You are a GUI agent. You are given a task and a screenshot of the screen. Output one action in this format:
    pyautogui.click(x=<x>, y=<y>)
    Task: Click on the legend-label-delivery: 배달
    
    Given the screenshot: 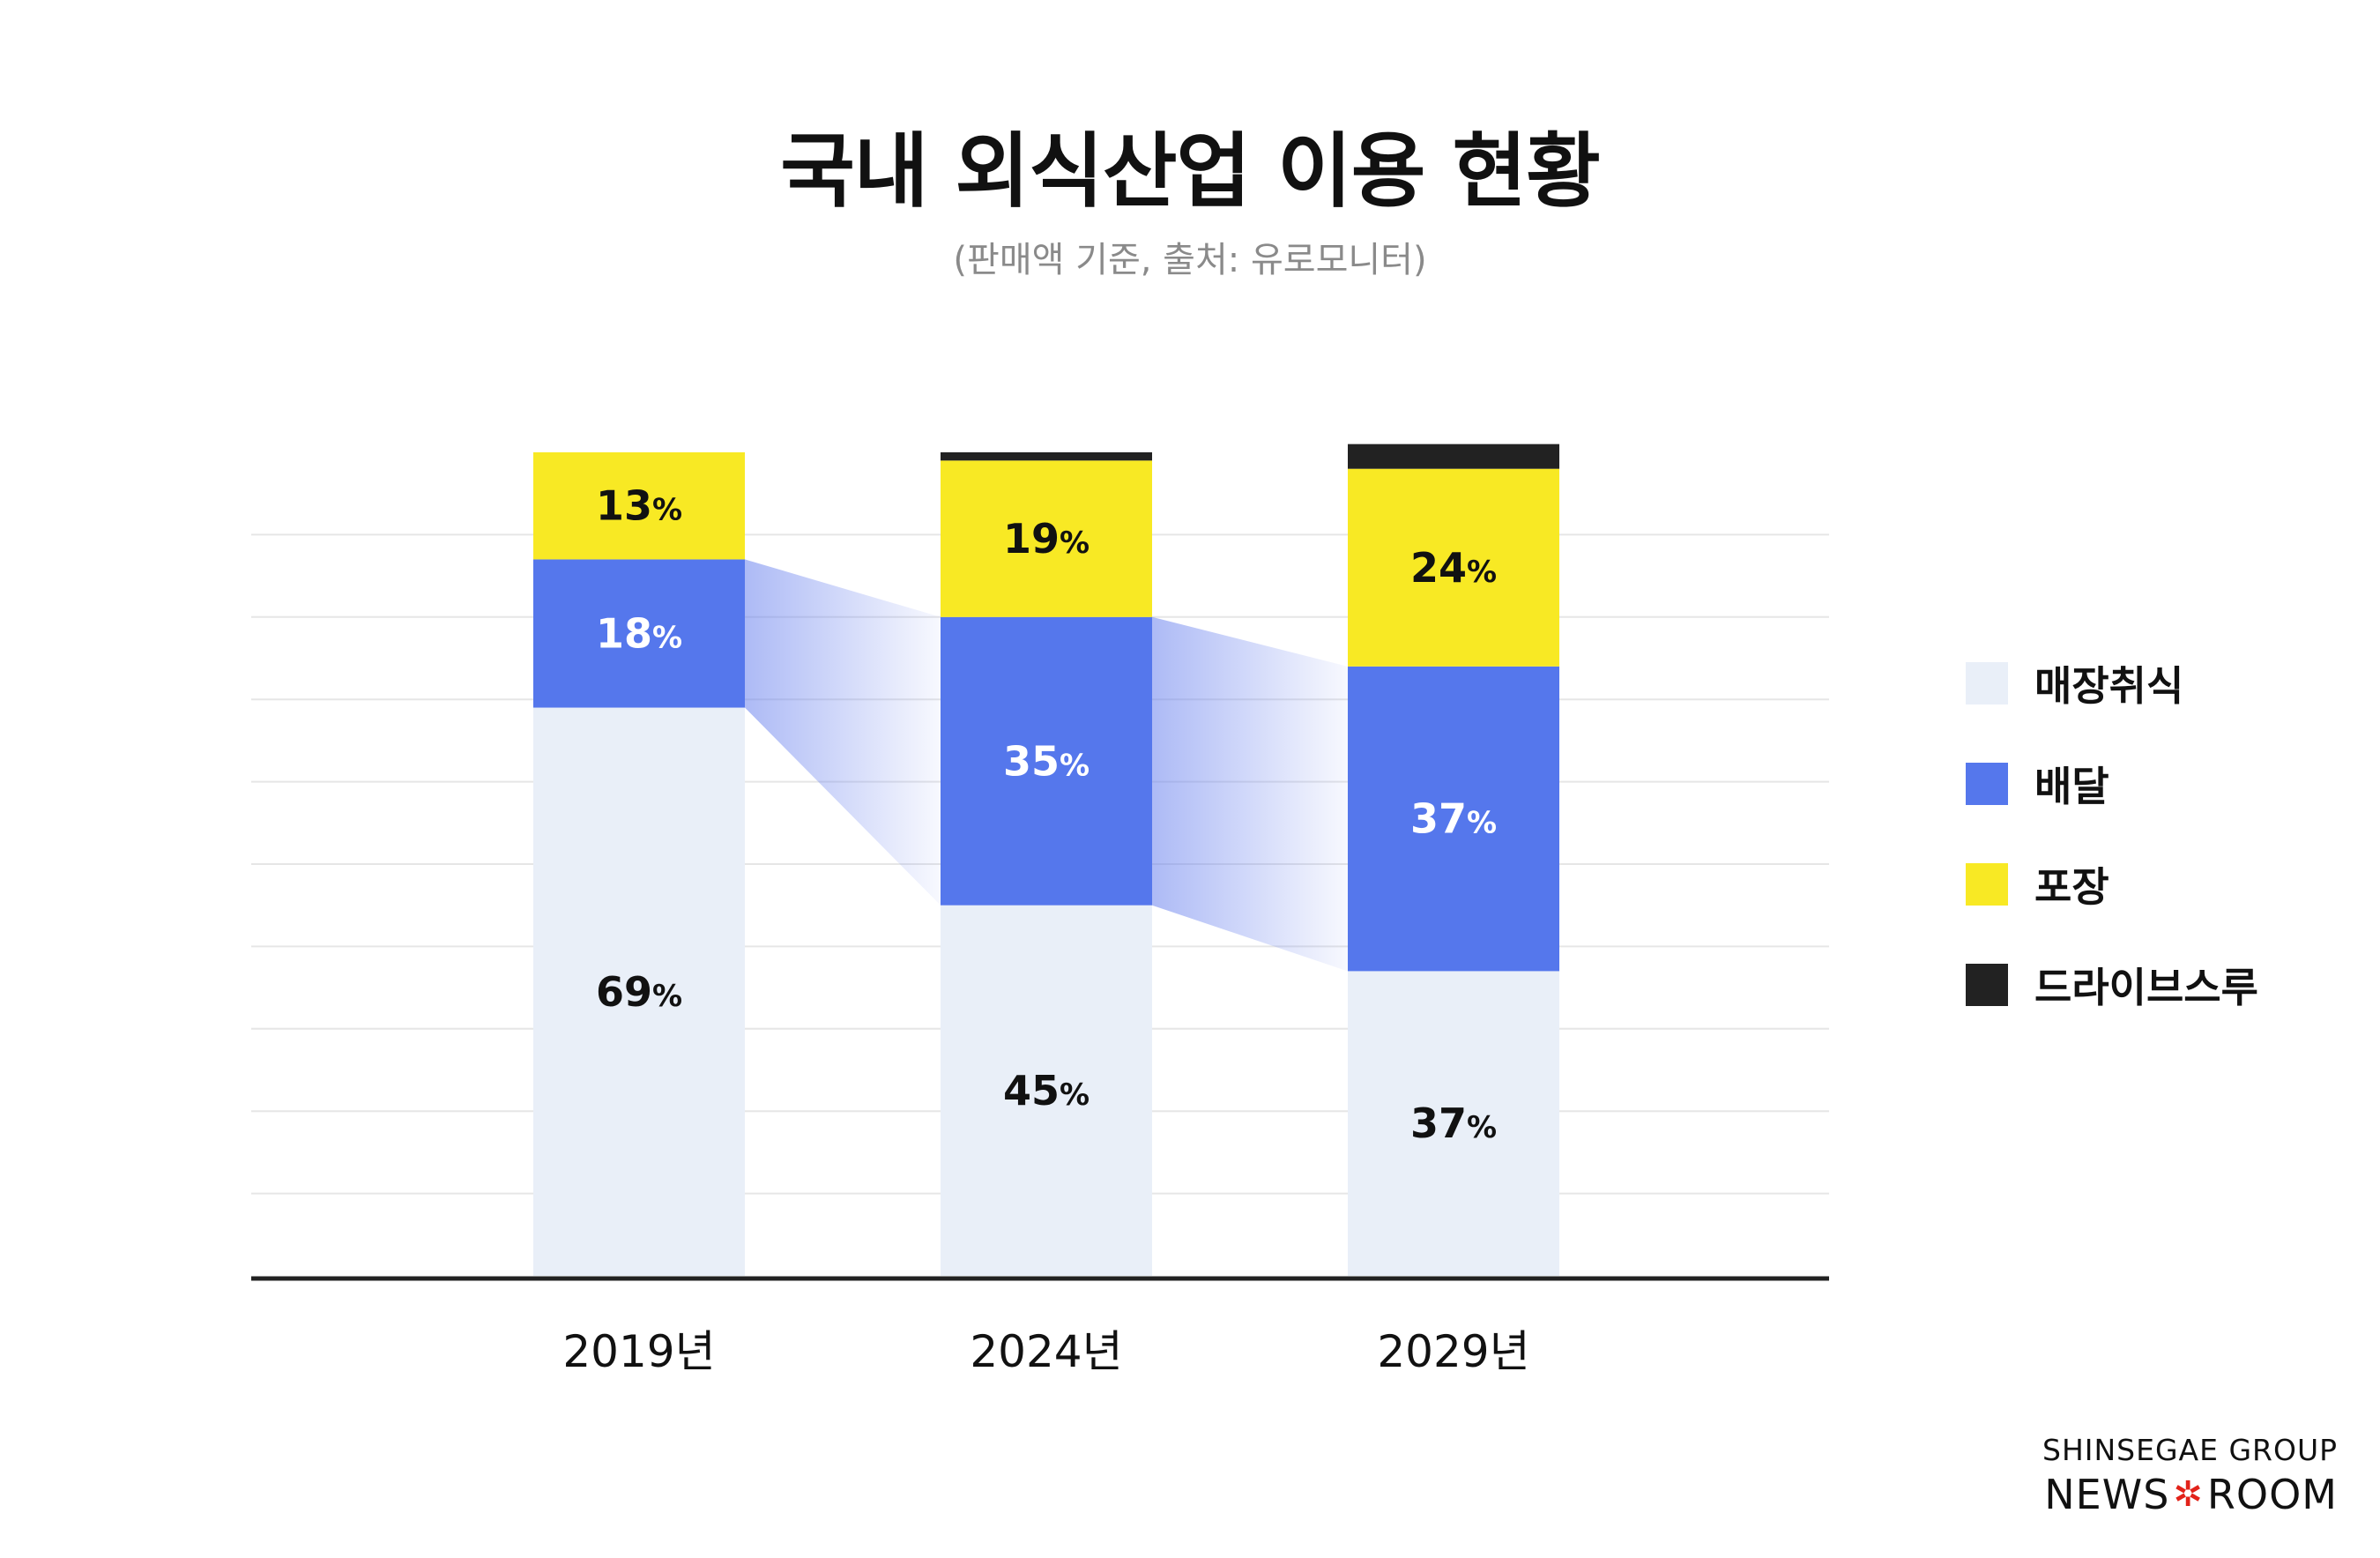 What is the action you would take?
    pyautogui.click(x=2071, y=786)
    